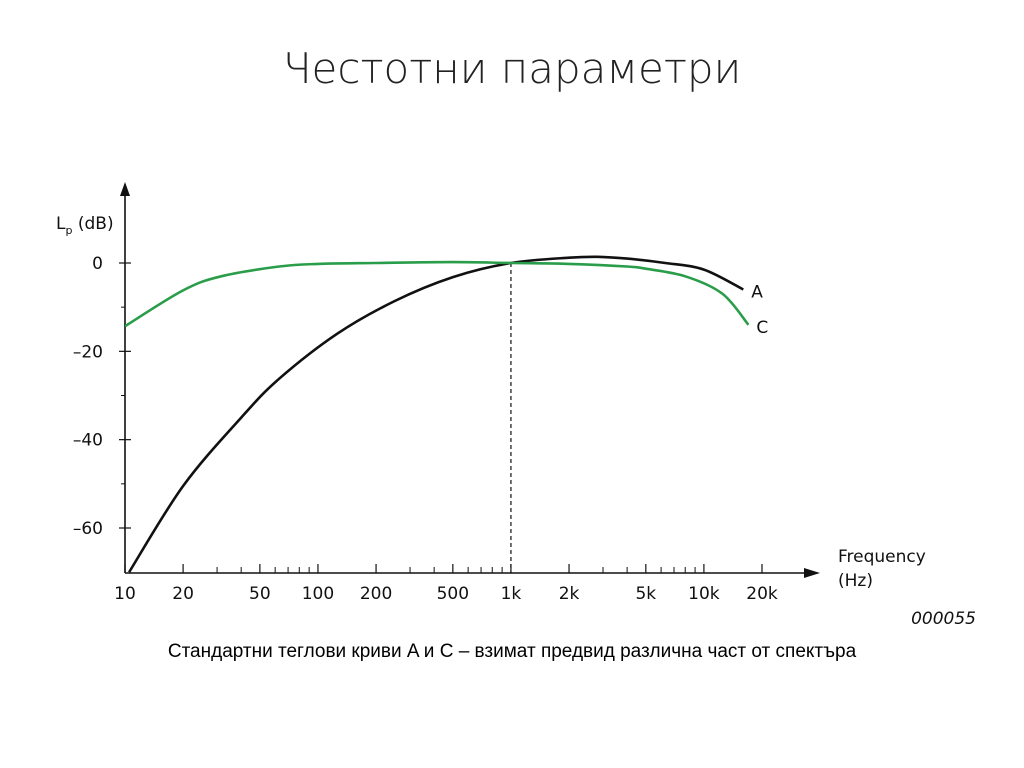 This screenshot has height=768, width=1024. Describe the element at coordinates (183, 594) in the screenshot. I see `x-tick-label: 20` at that location.